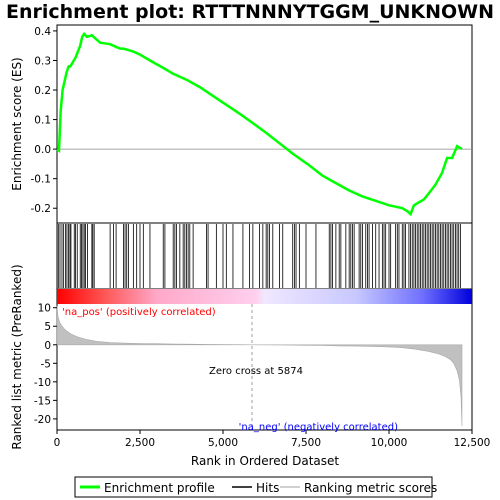  I want to click on es-y-tick-label: 0.3, so click(42, 61).